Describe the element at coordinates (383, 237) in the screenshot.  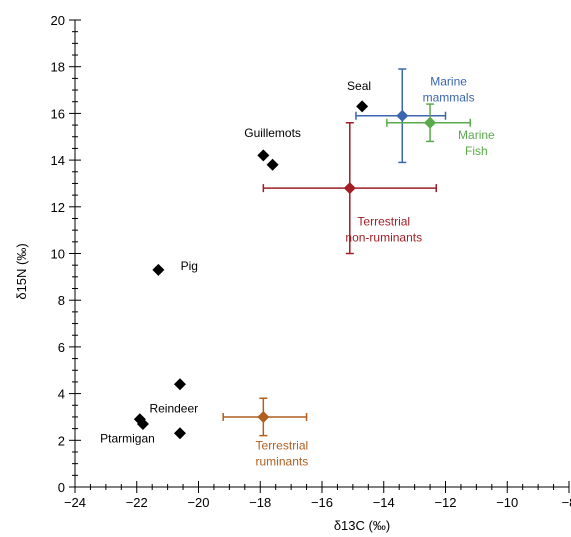
I see `group-label: non-ruminants` at that location.